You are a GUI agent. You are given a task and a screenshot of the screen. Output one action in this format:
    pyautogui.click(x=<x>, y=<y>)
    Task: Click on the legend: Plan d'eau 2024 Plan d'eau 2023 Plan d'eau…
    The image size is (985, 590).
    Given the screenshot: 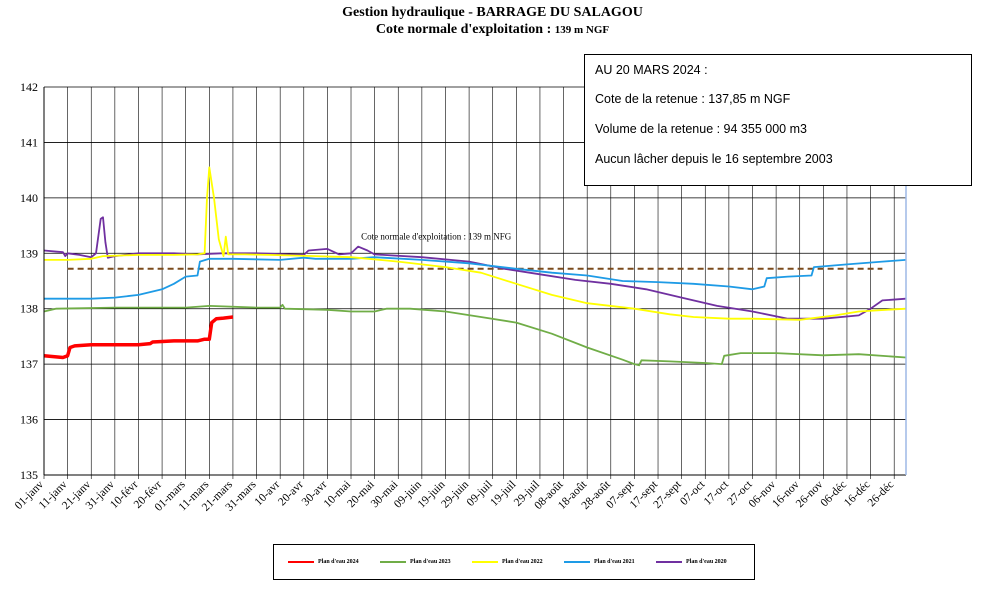 What is the action you would take?
    pyautogui.click(x=514, y=562)
    